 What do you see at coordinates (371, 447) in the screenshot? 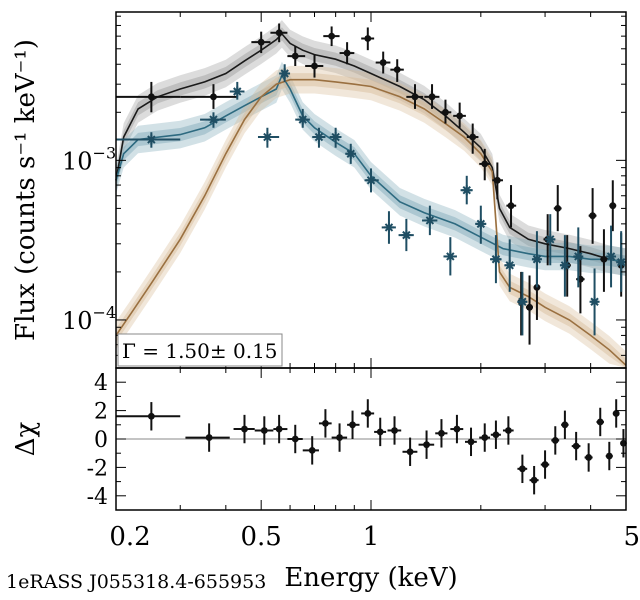
I see `residual-points` at bounding box center [371, 447].